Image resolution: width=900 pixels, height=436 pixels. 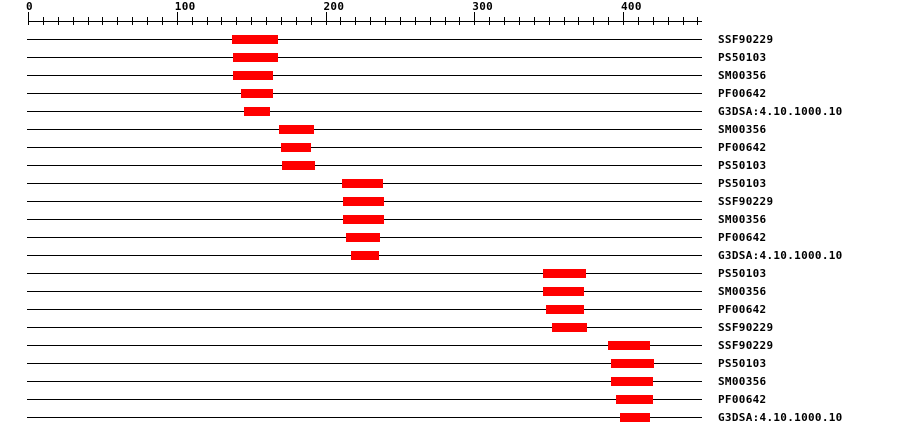 What do you see at coordinates (450, 15) in the screenshot?
I see `ruler-axis: 0 100 200 300 400` at bounding box center [450, 15].